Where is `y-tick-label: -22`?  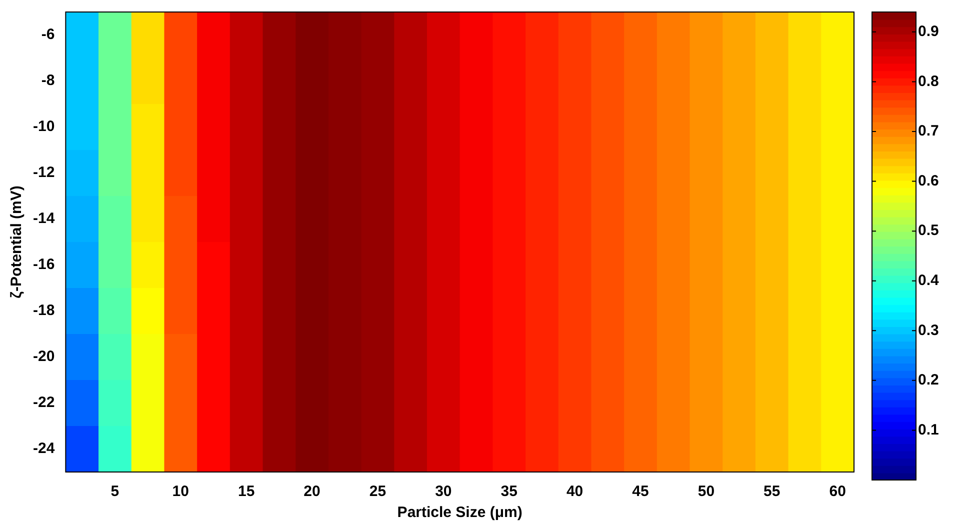
y-tick-label: -22 is located at coordinates (43, 403).